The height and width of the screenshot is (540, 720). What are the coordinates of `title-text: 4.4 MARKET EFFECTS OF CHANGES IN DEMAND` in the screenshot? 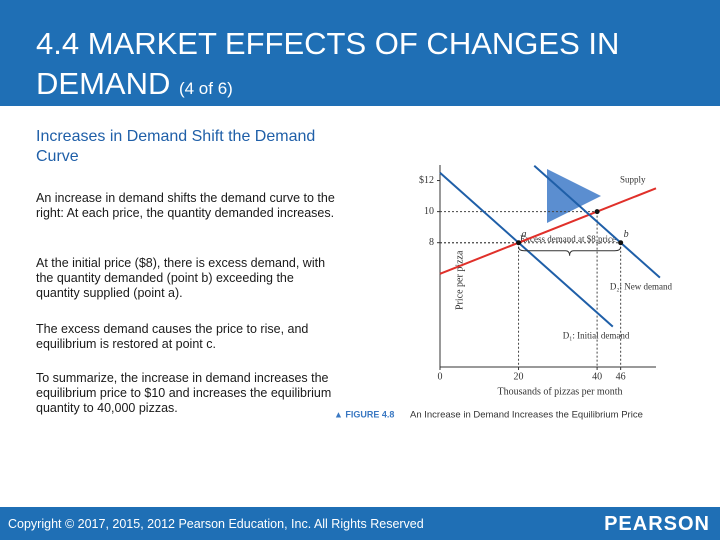 It's located at (328, 63).